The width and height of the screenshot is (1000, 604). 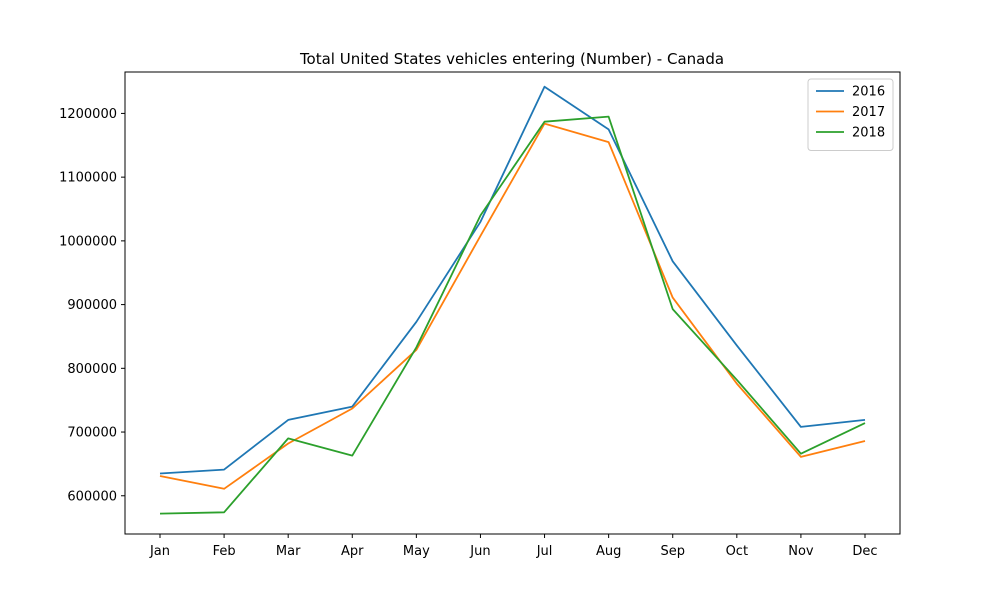 I want to click on y-tick-label: 1200000, so click(x=88, y=114).